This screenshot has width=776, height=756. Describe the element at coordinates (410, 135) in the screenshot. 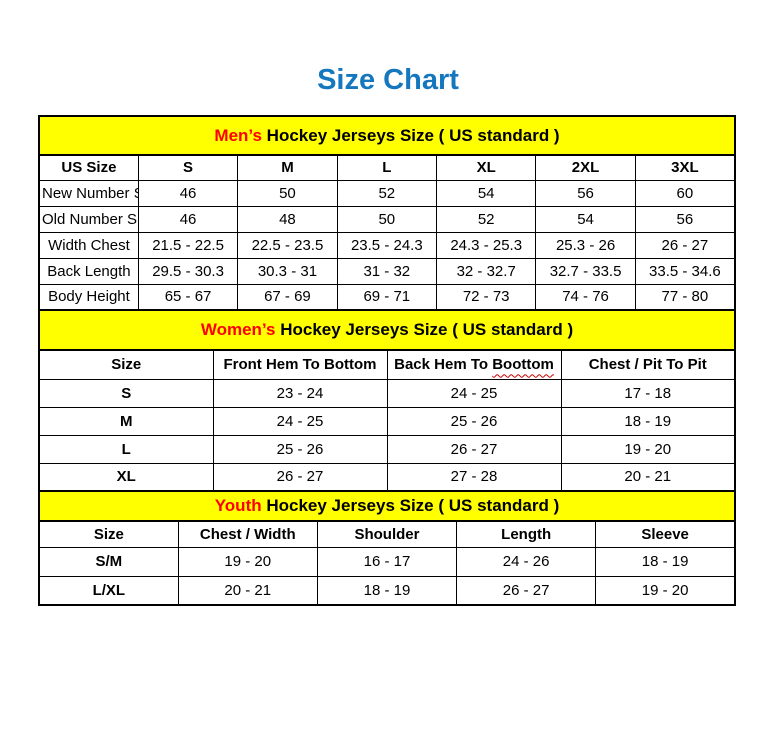

I see `mens-banner-text: Hockey Jerseys Size ( US standard )` at that location.